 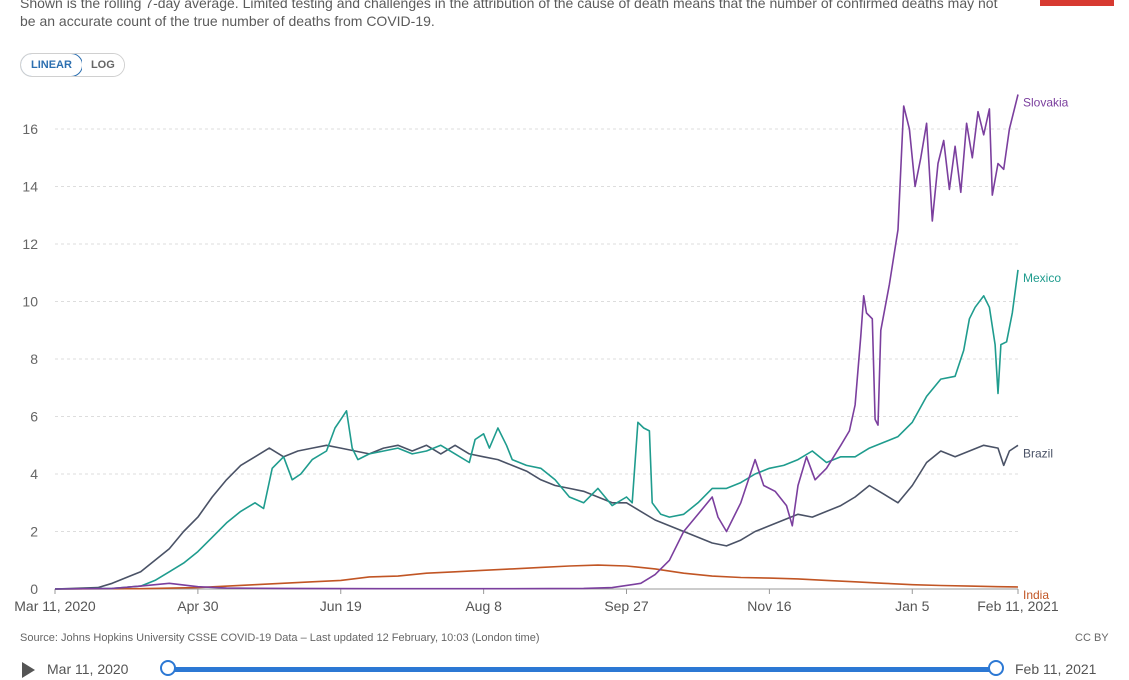 I want to click on y-tick-label: 14, so click(x=30, y=187).